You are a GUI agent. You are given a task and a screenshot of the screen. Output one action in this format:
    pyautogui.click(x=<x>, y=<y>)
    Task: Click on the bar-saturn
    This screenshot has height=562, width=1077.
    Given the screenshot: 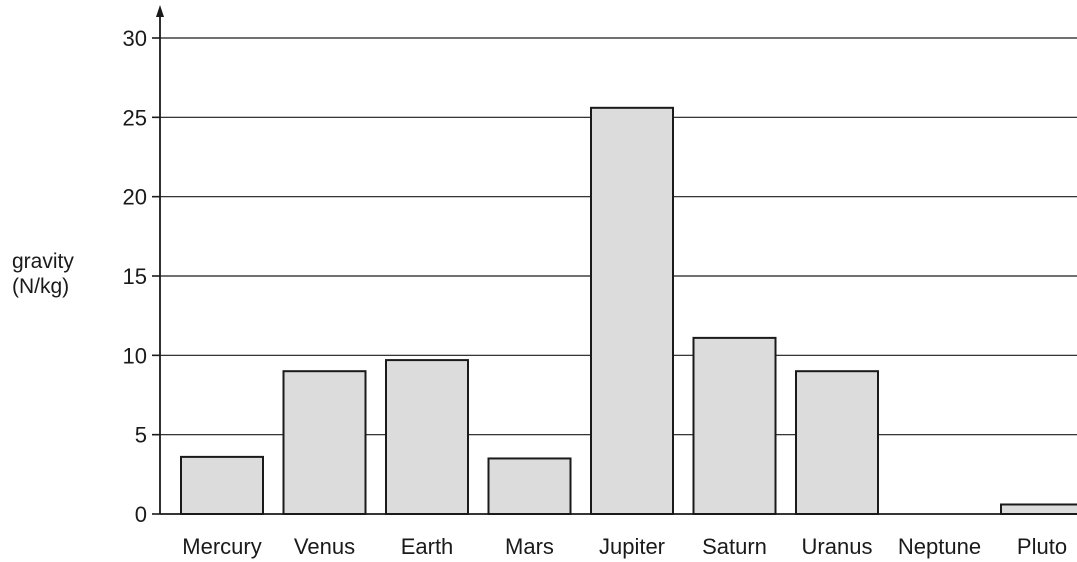 What is the action you would take?
    pyautogui.click(x=734, y=425)
    